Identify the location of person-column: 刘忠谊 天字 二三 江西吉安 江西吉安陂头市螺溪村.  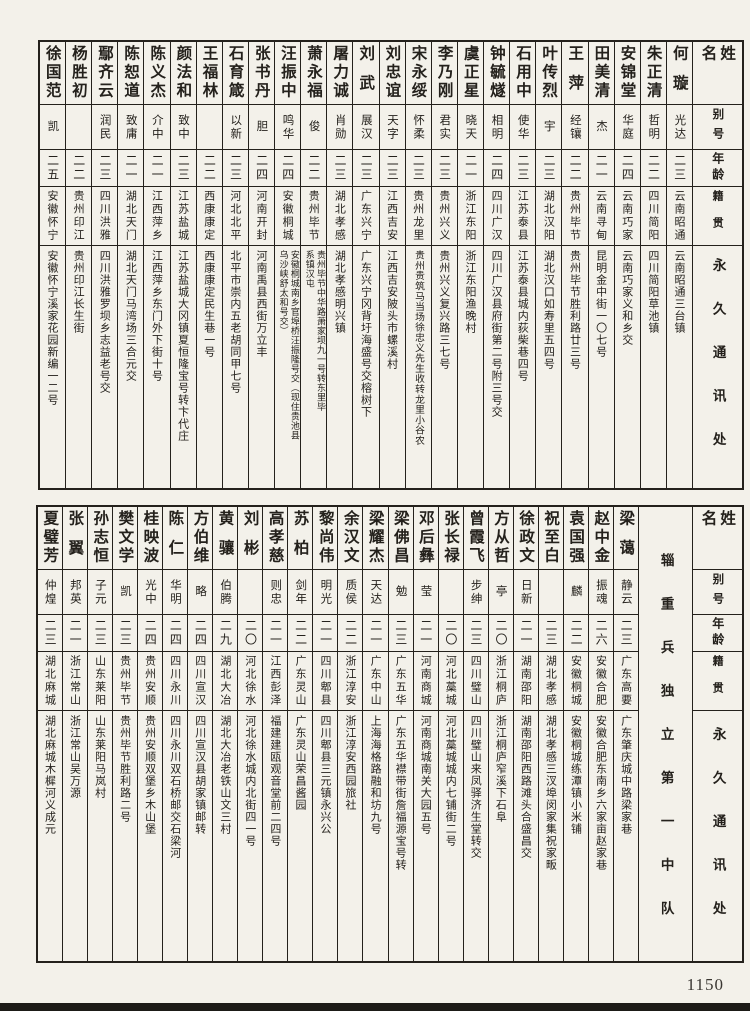
(392, 265).